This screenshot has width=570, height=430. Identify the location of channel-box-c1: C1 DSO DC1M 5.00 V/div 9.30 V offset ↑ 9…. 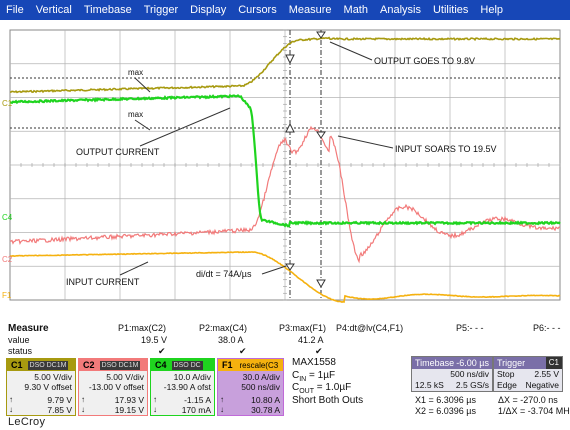
(41, 387).